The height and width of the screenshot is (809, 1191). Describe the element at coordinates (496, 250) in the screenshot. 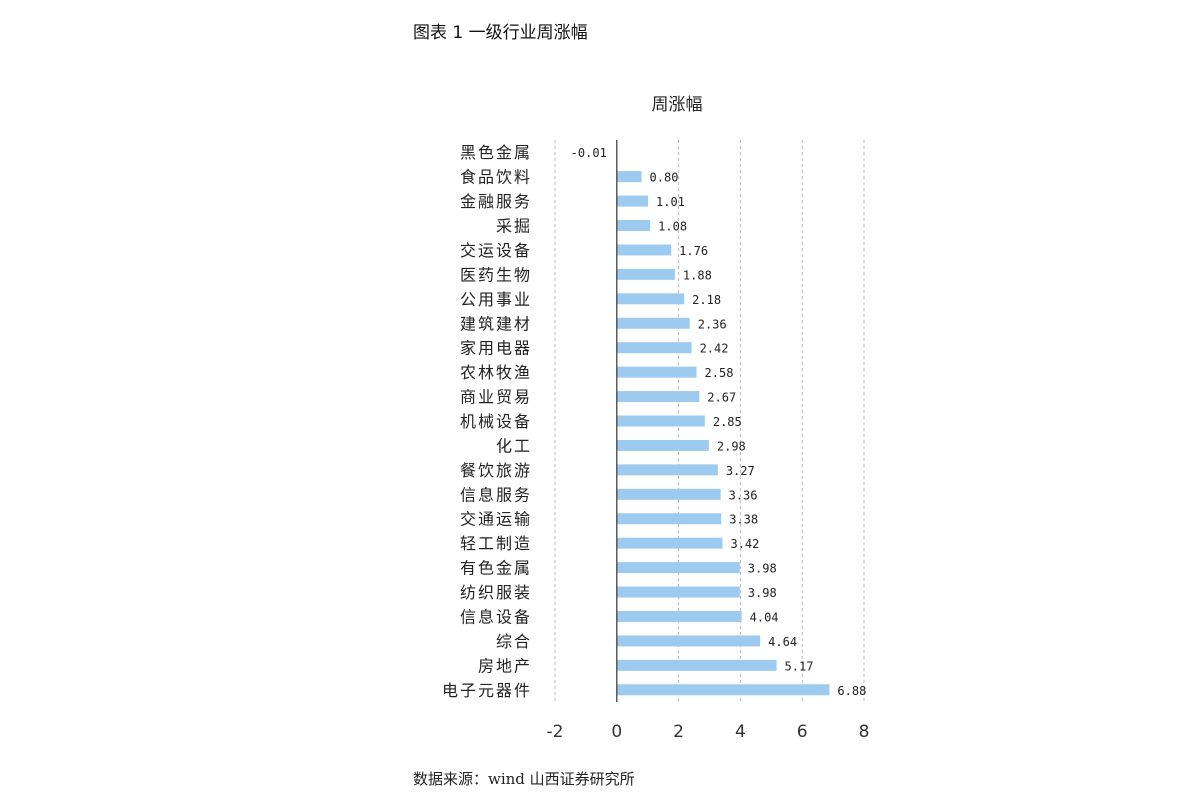

I see `category-label: 交运设备` at that location.